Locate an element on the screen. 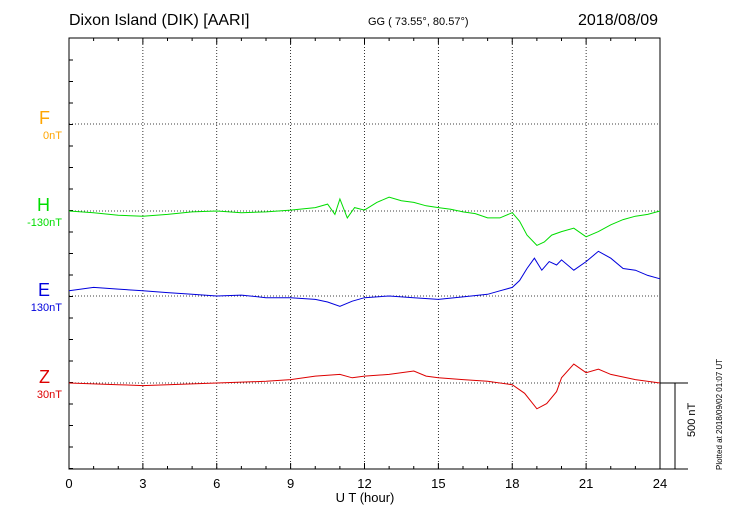 Image resolution: width=730 pixels, height=520 pixels. channel-label-z: Z is located at coordinates (44, 377).